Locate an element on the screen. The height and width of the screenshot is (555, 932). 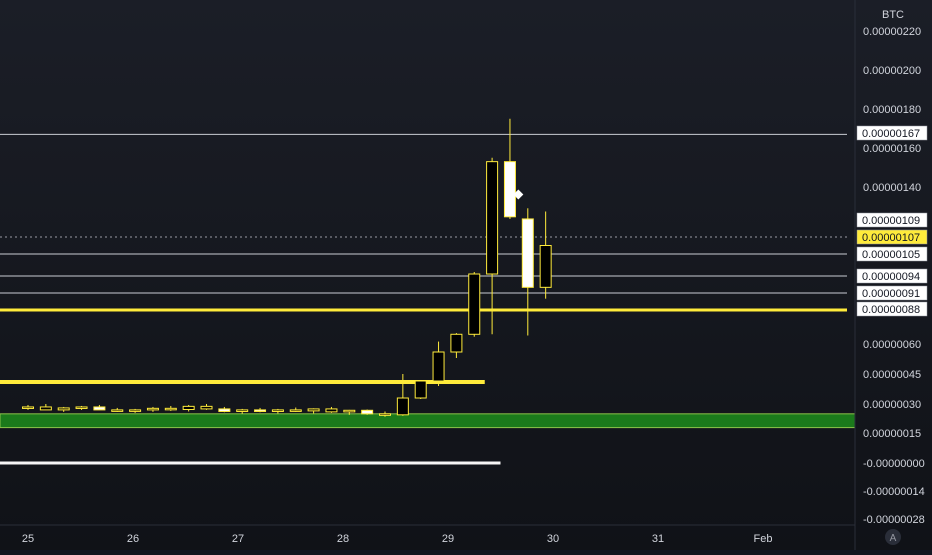
price-tag-label: 0.00000109 is located at coordinates (891, 221).